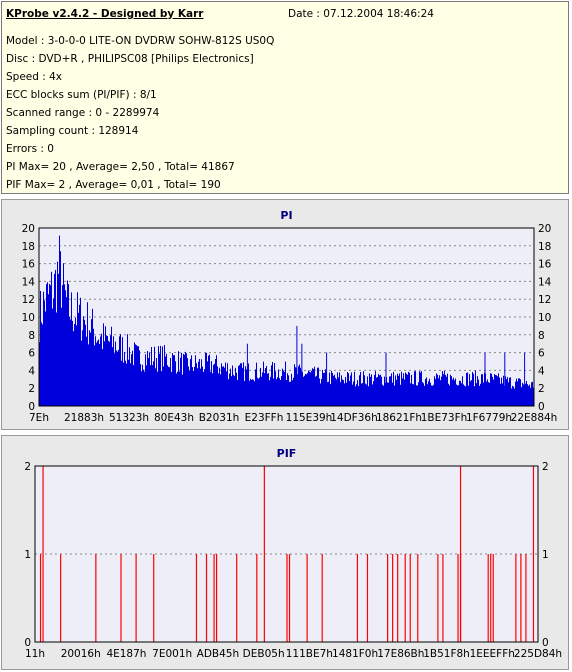 This screenshot has height=672, width=572. What do you see at coordinates (541, 336) in the screenshot?
I see `y-tick-label-right: 8` at bounding box center [541, 336].